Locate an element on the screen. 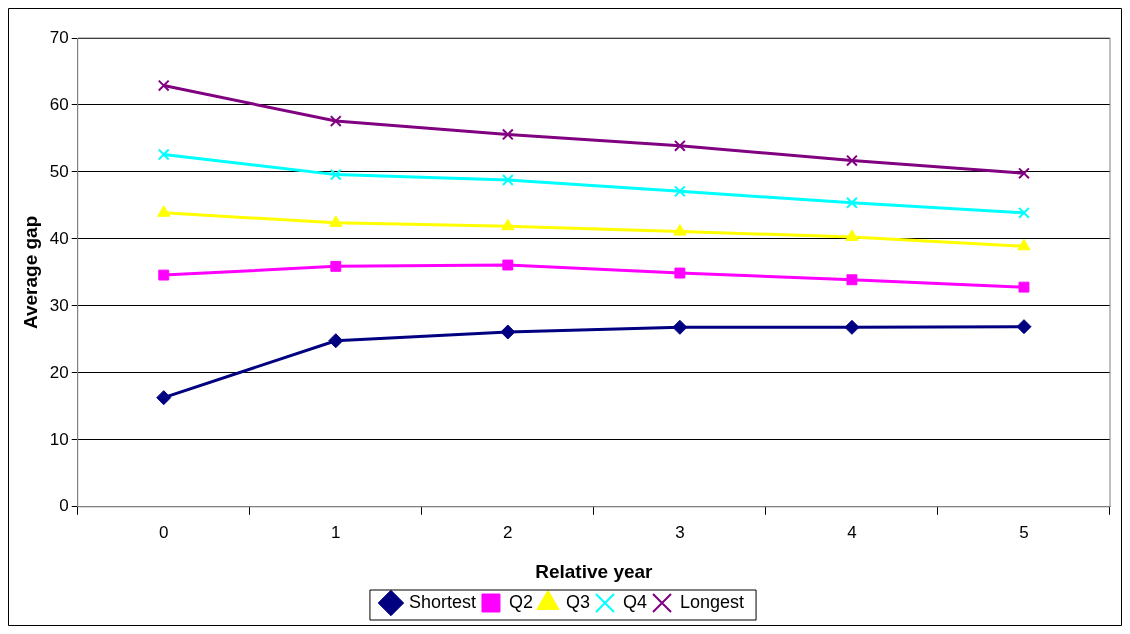 The image size is (1130, 634). x-tick-label: 0 is located at coordinates (164, 532).